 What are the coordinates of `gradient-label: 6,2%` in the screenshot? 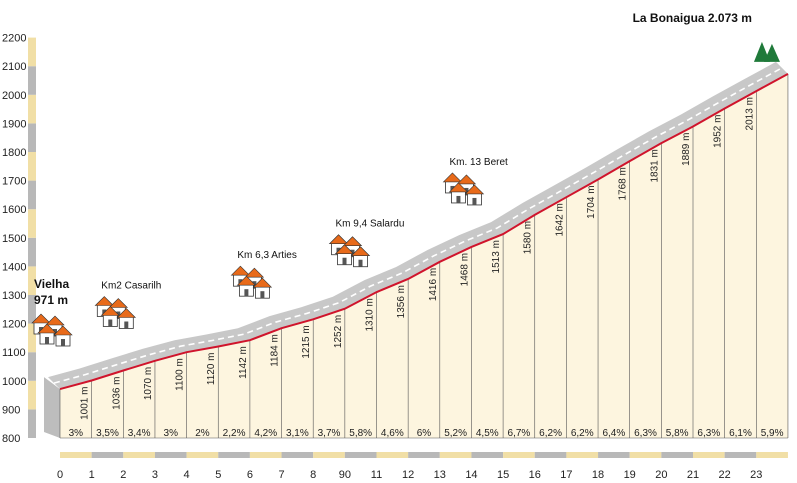 It's located at (550, 433).